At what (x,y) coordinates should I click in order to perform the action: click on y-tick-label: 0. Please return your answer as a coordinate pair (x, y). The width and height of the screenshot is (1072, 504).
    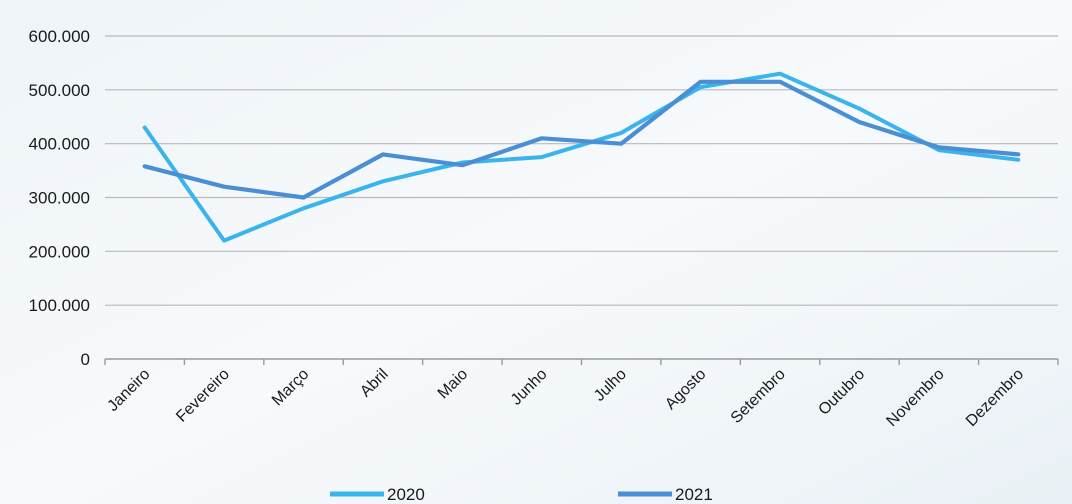
    Looking at the image, I should click on (85, 359).